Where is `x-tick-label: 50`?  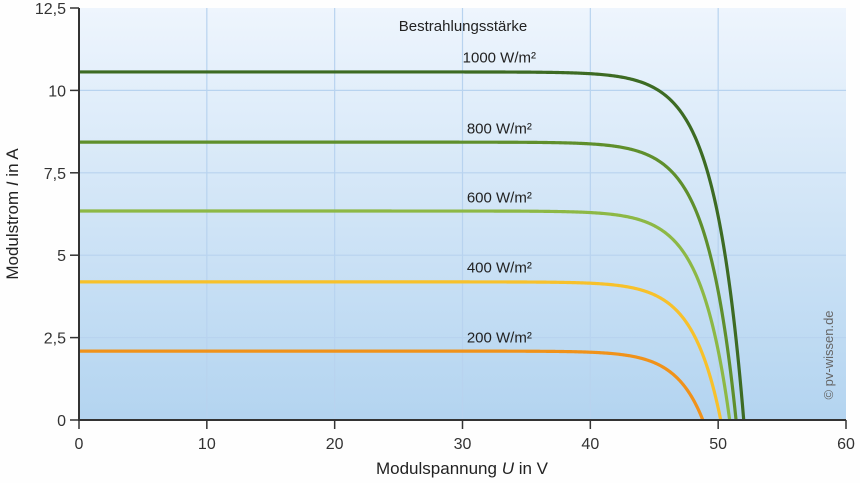 x-tick-label: 50 is located at coordinates (718, 444).